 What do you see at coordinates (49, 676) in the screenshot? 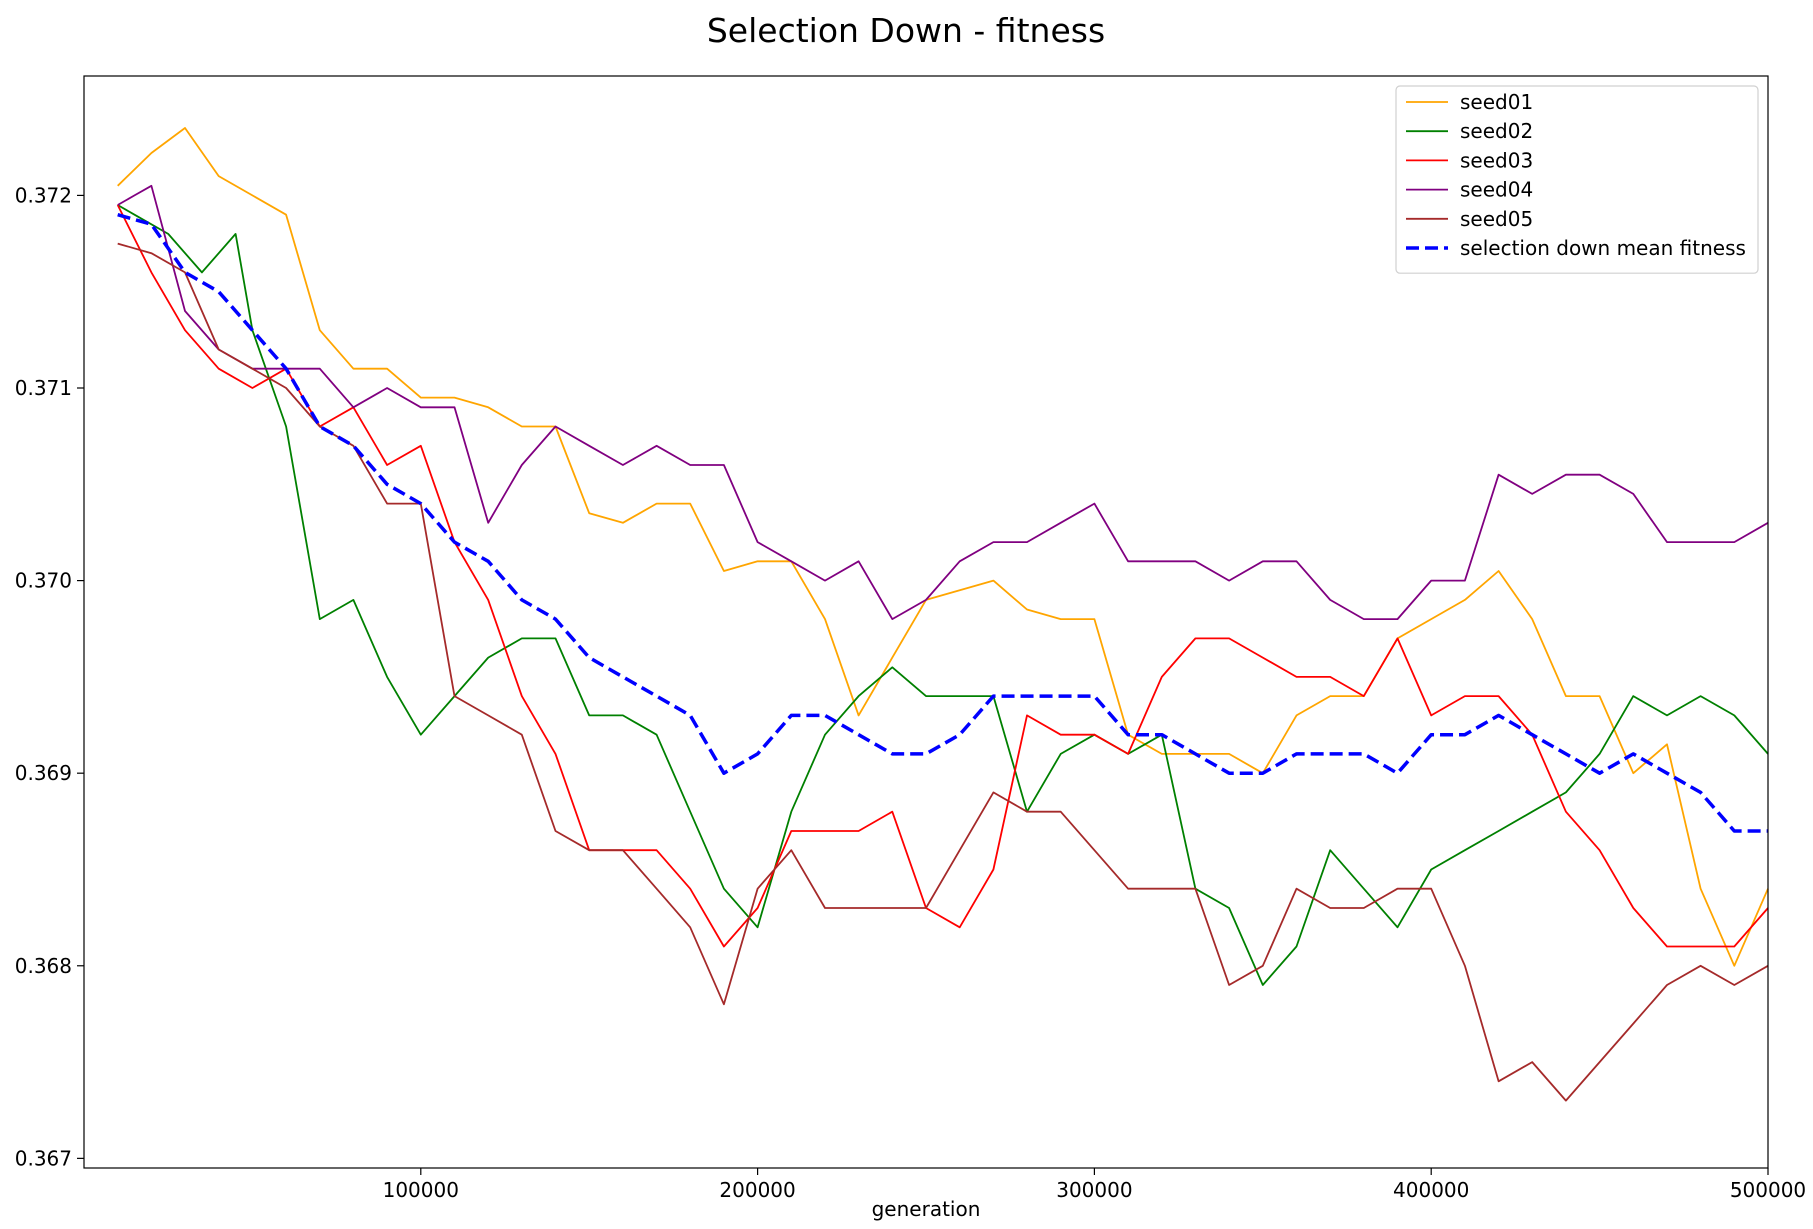
I see `y-axis: 0.367 0.368 0.369 0.370 0.371 0.372` at bounding box center [49, 676].